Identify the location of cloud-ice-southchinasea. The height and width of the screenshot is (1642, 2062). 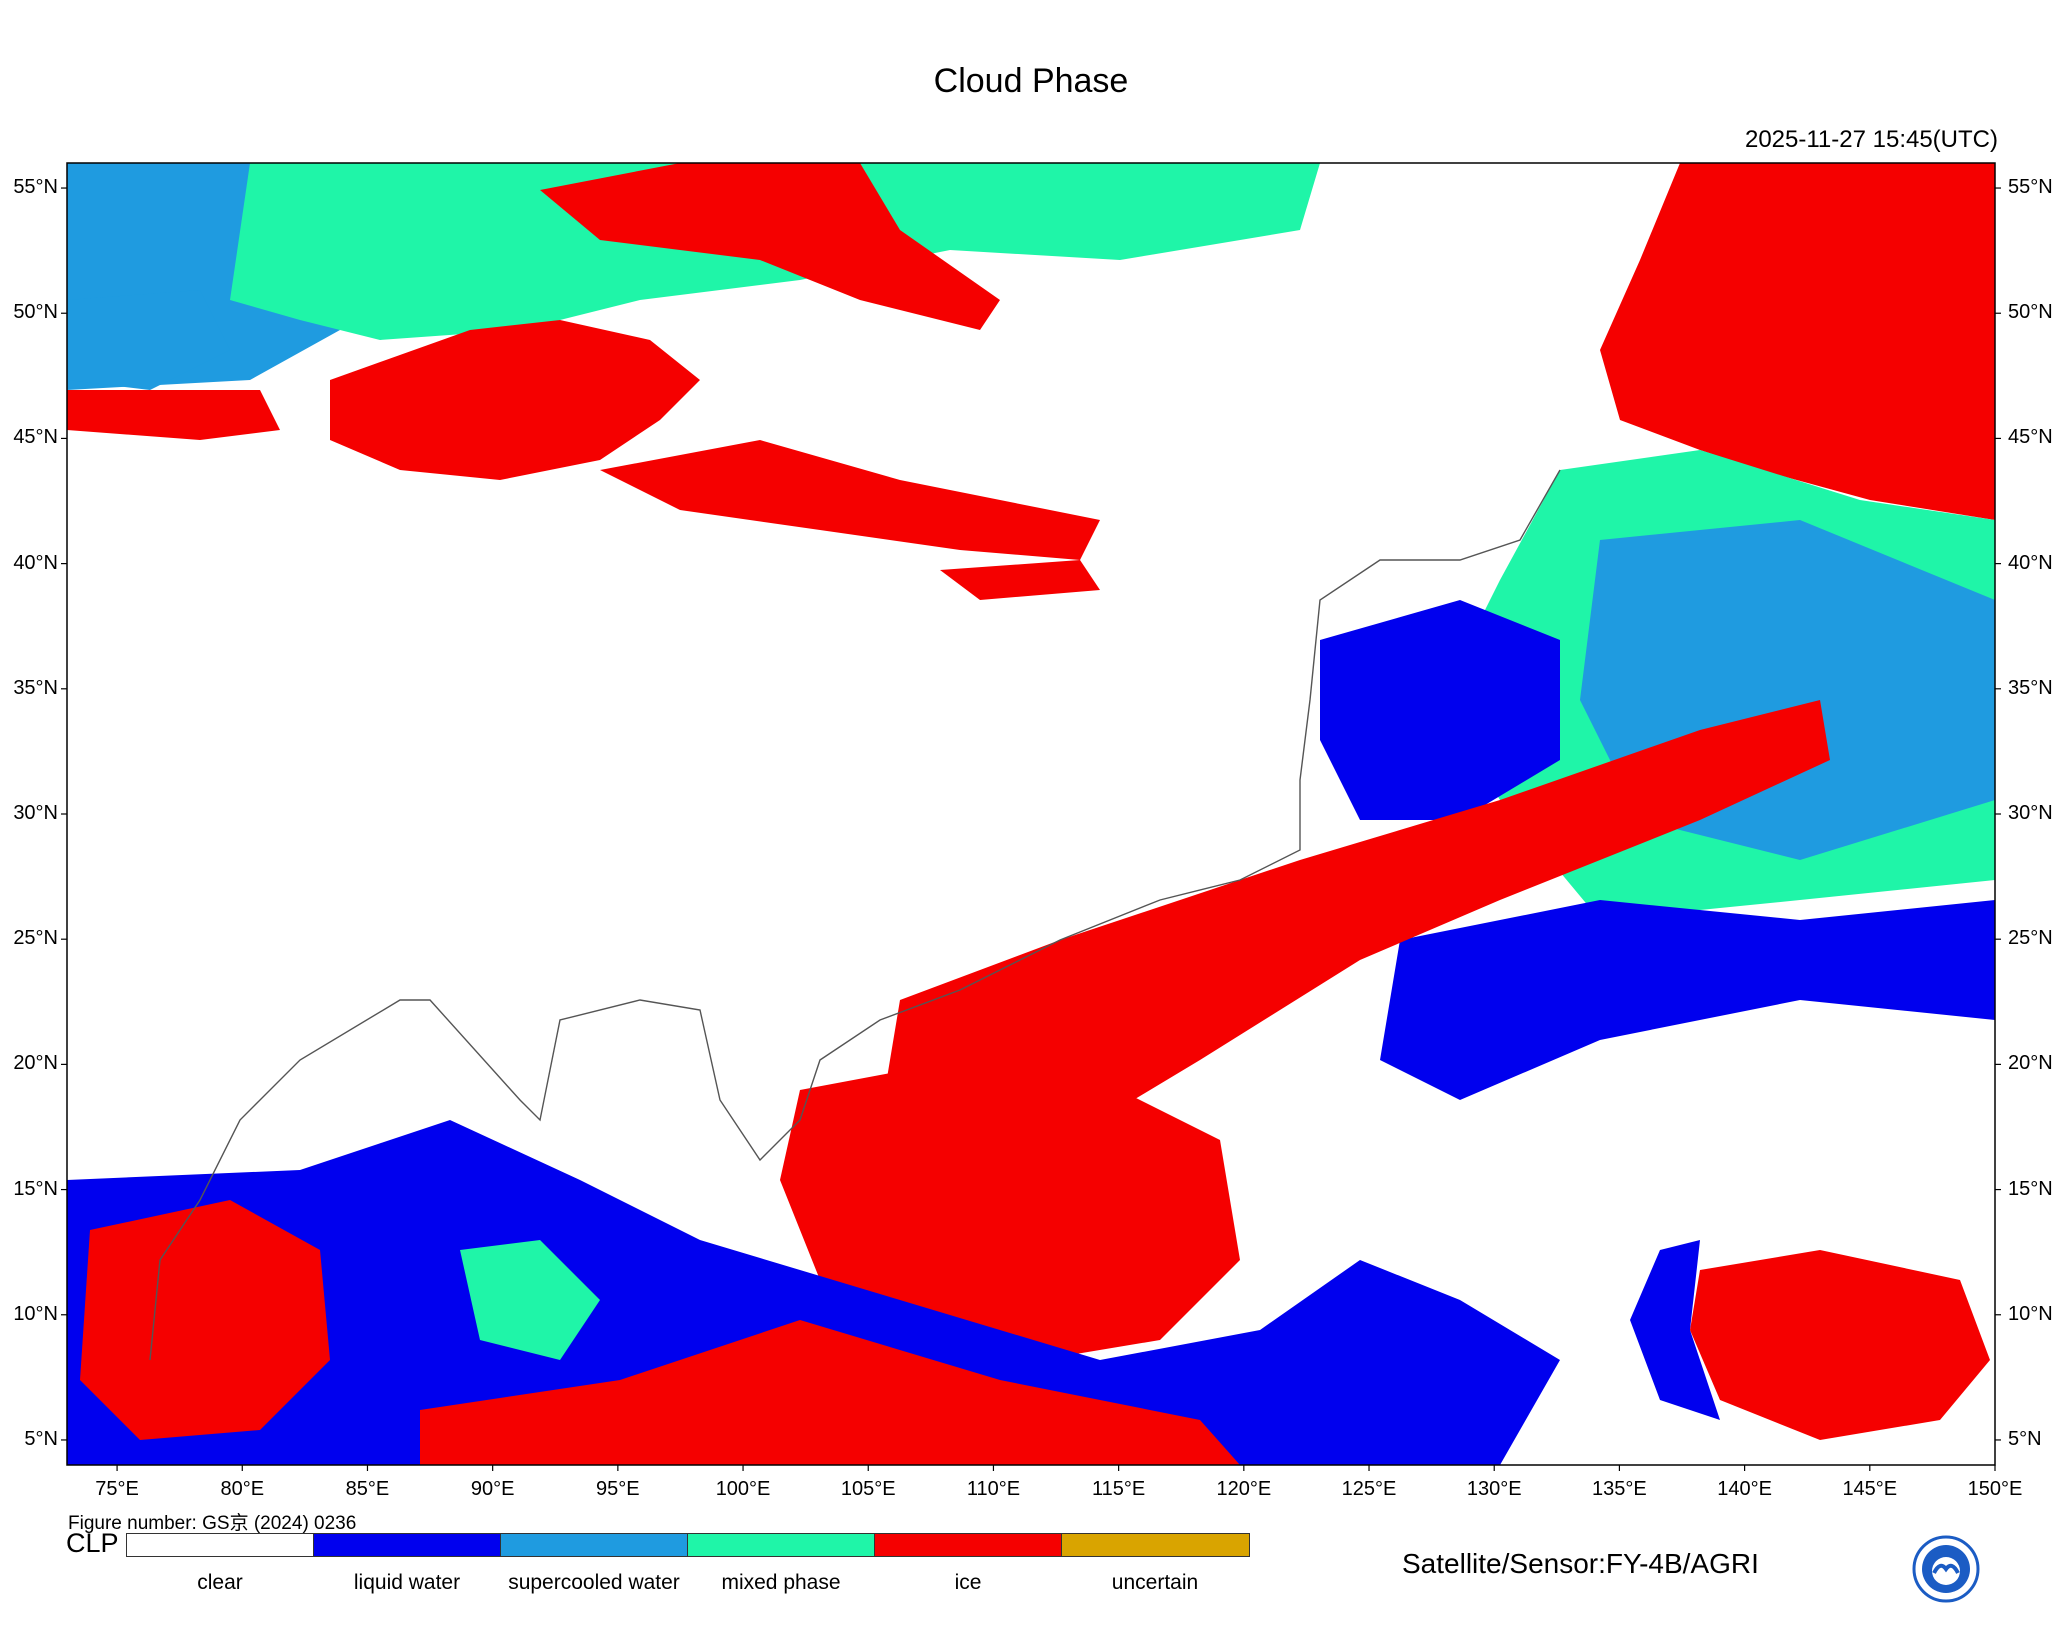
(1010, 1210).